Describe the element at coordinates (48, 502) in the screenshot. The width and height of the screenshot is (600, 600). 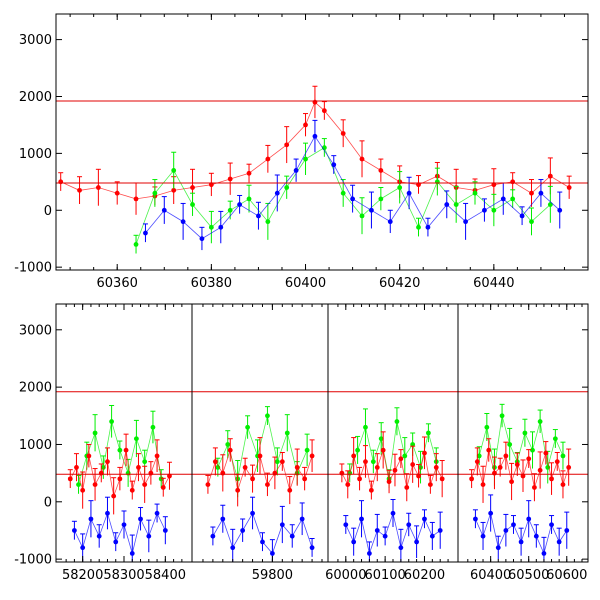
I see `y-tick-label: 0` at that location.